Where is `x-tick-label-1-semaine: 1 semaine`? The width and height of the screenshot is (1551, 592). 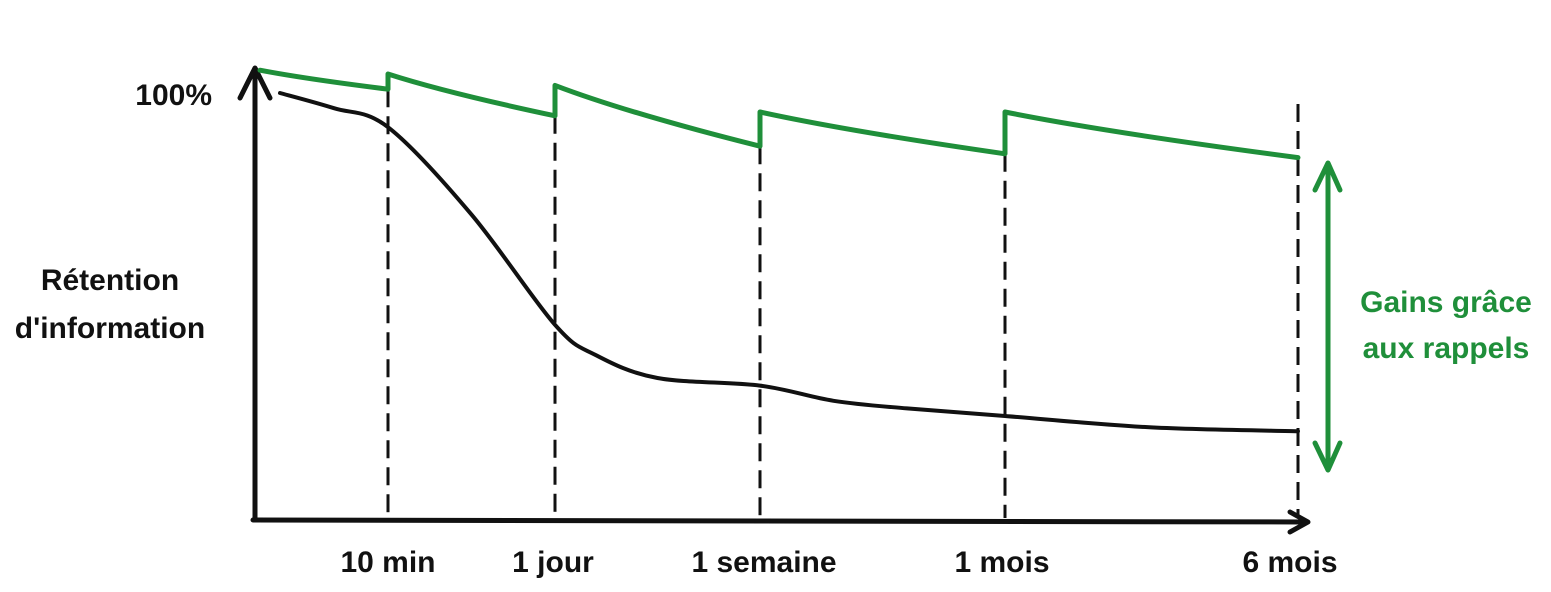
x-tick-label-1-semaine: 1 semaine is located at coordinates (763, 562).